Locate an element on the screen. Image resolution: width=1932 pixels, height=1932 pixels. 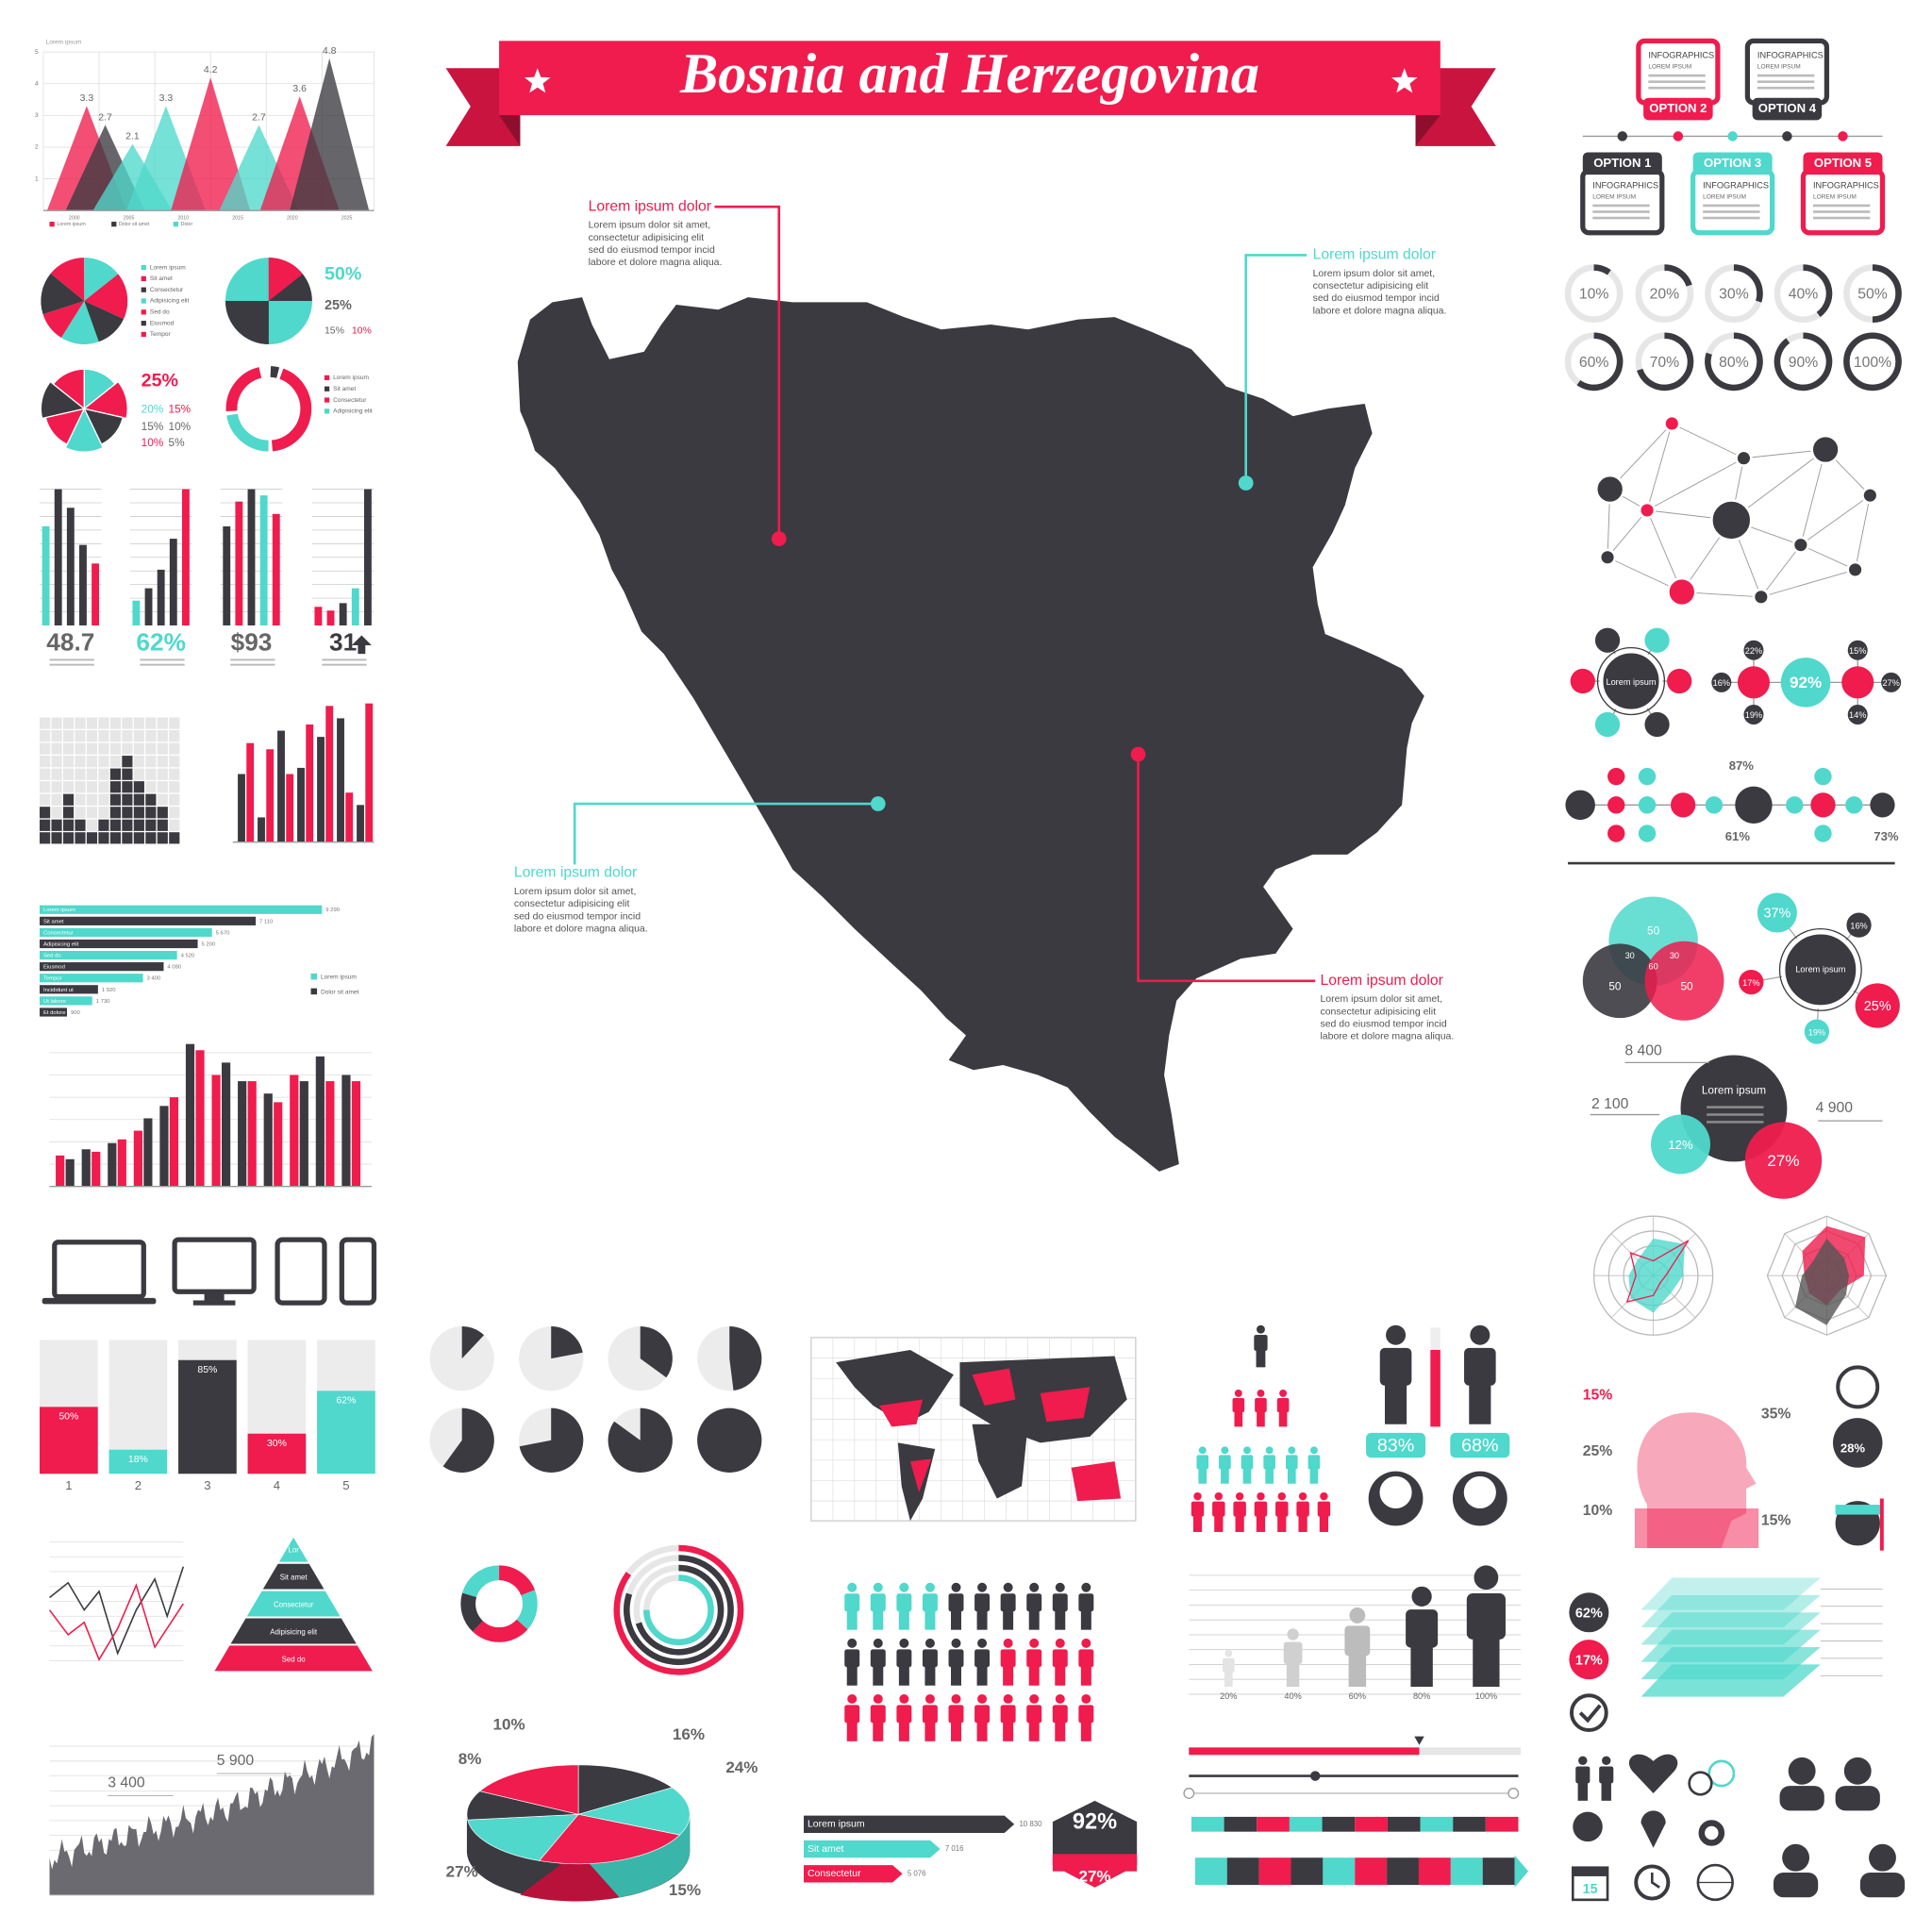
bar-label: Et dolore is located at coordinates (55, 1013).